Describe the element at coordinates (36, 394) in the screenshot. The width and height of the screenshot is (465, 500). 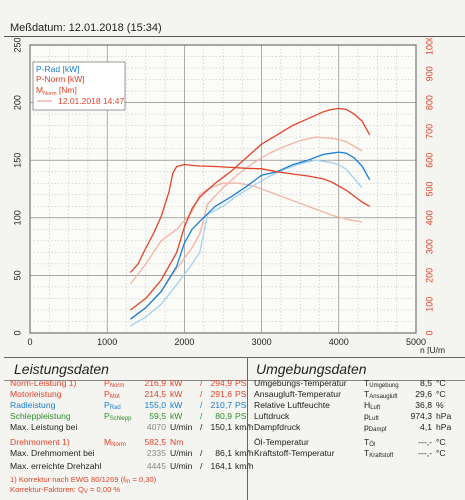
I see `row-label: Motorleistung` at that location.